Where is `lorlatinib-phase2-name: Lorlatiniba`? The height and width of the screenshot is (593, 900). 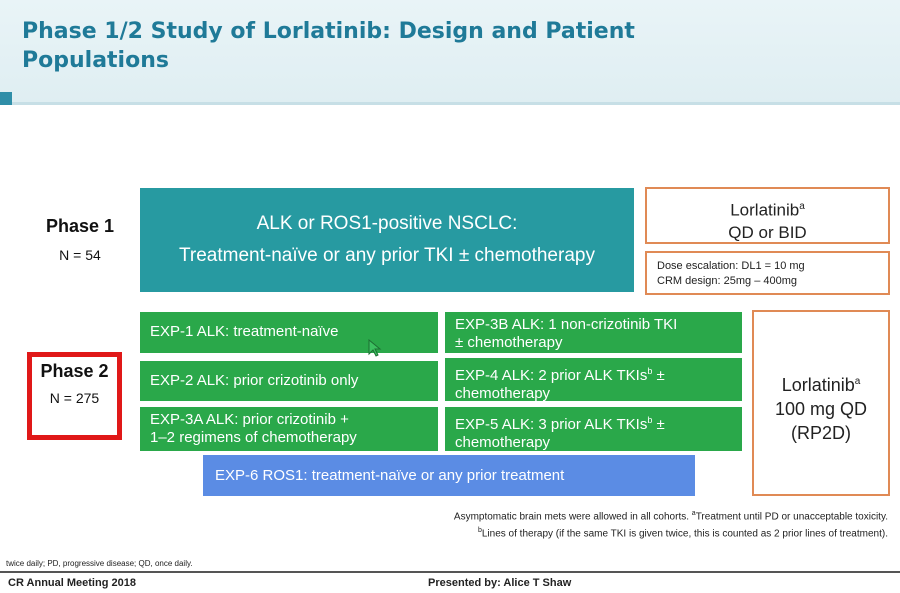 lorlatinib-phase2-name: Lorlatiniba is located at coordinates (821, 385).